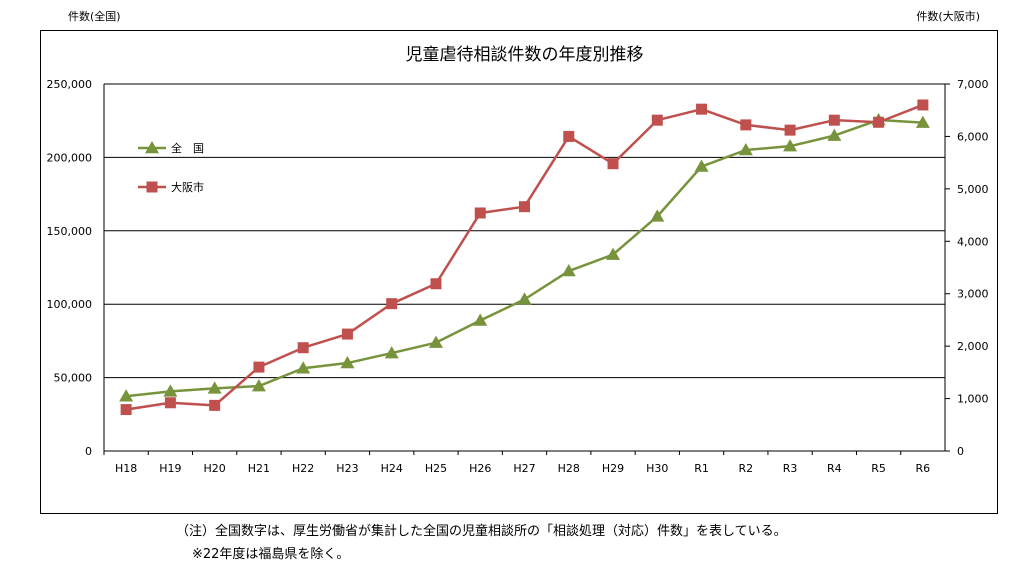 The width and height of the screenshot is (1026, 568). What do you see at coordinates (215, 468) in the screenshot?
I see `x-tick-label: H20` at bounding box center [215, 468].